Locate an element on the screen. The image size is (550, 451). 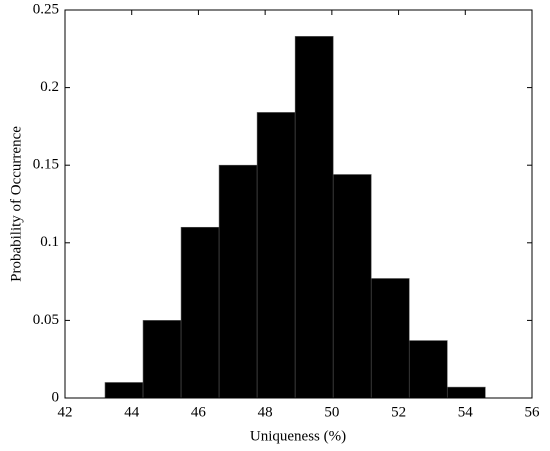
y-tick-label: 0.25 is located at coordinates (46, 9).